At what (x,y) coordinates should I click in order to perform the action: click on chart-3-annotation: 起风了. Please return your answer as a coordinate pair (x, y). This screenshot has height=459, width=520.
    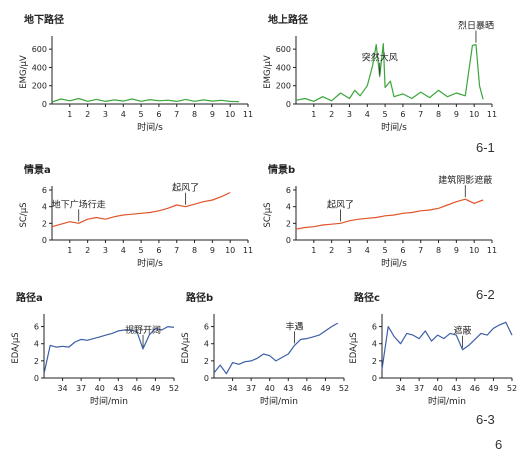
    Looking at the image, I should click on (185, 188).